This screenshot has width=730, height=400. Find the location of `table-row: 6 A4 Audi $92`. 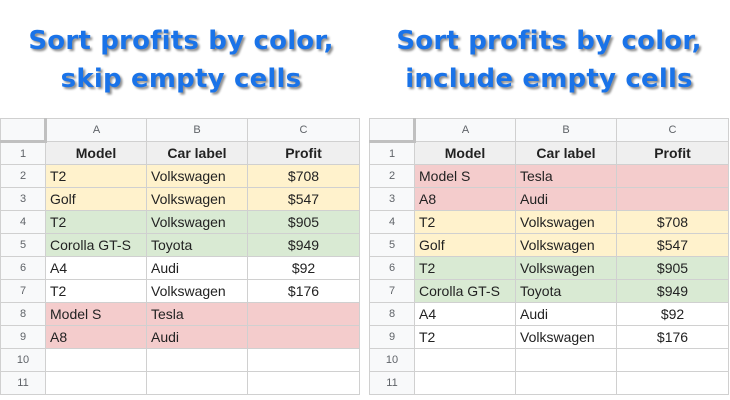

table-row: 6 A4 Audi $92 is located at coordinates (180, 268).